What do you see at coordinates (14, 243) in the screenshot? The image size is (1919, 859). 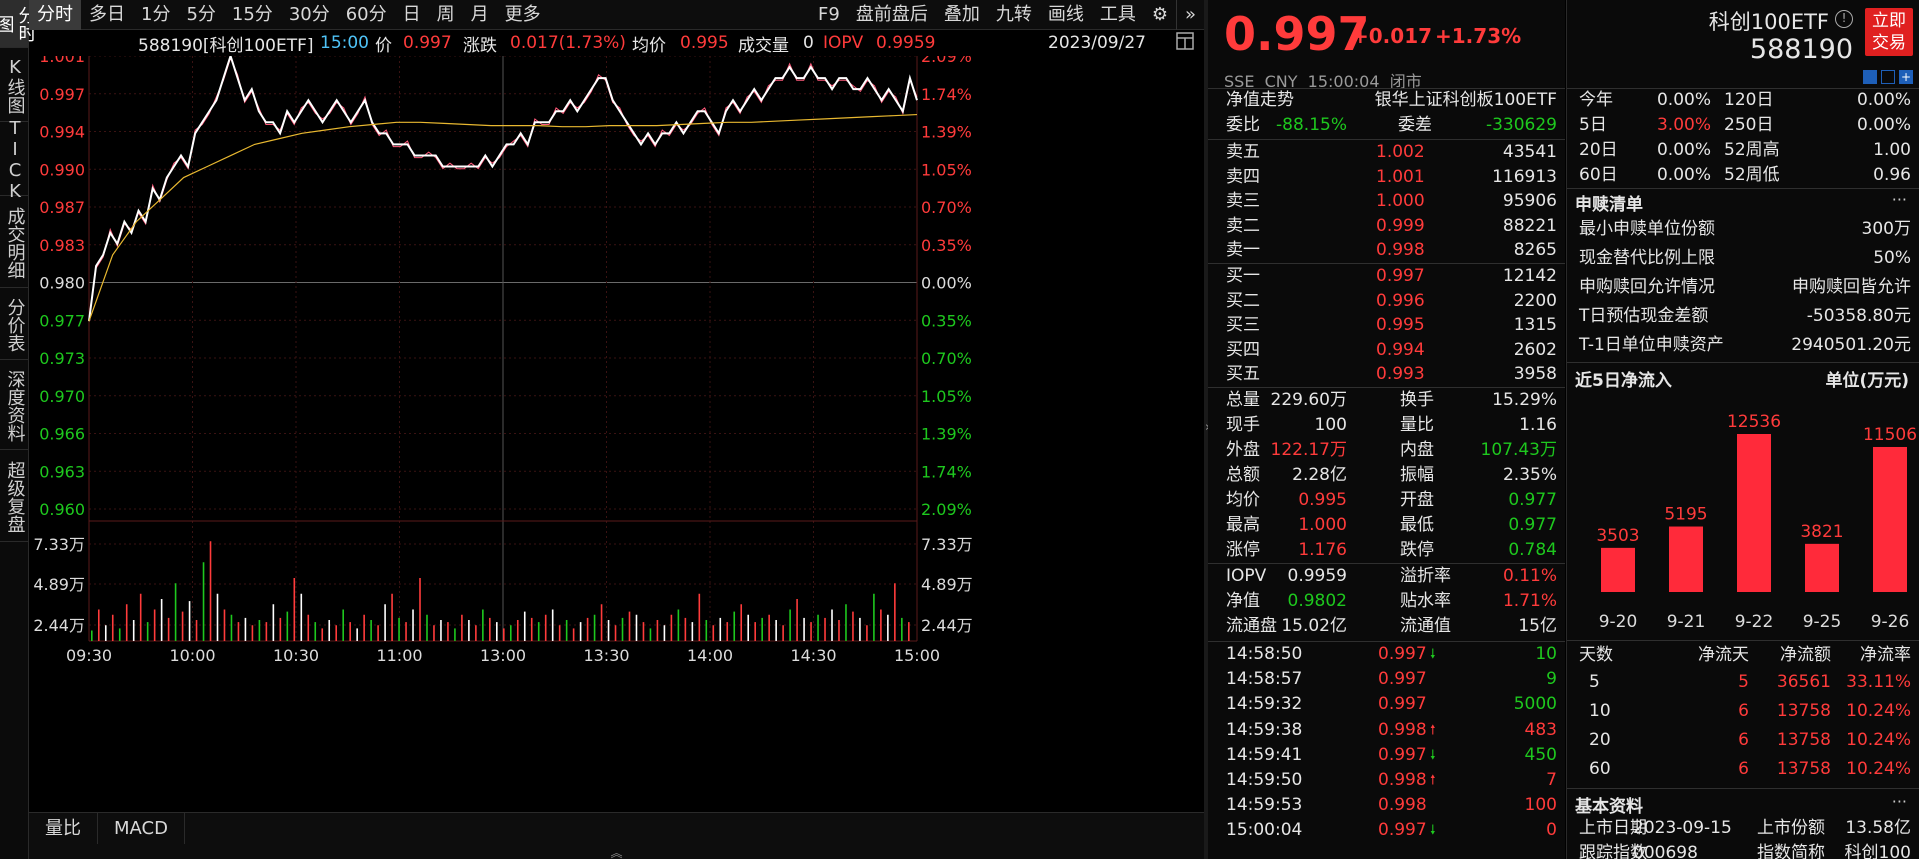 I see `rail-tab-3: 成交明细` at bounding box center [14, 243].